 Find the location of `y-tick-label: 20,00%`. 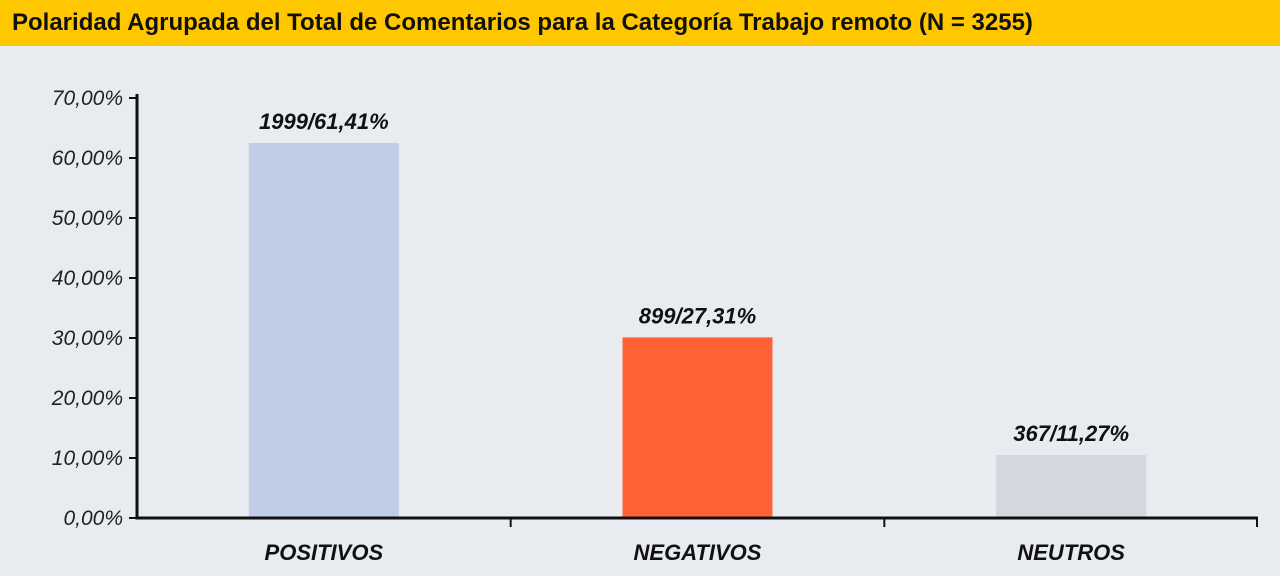

y-tick-label: 20,00% is located at coordinates (87, 398).